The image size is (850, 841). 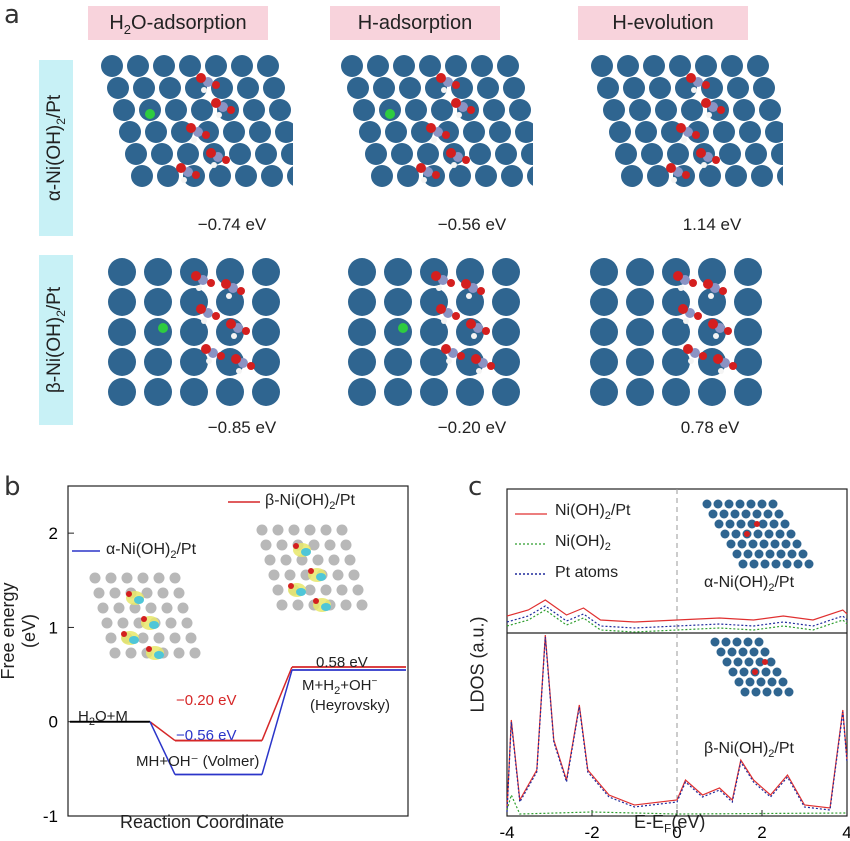 What do you see at coordinates (50, 816) in the screenshot?
I see `ytick-label: -1` at bounding box center [50, 816].